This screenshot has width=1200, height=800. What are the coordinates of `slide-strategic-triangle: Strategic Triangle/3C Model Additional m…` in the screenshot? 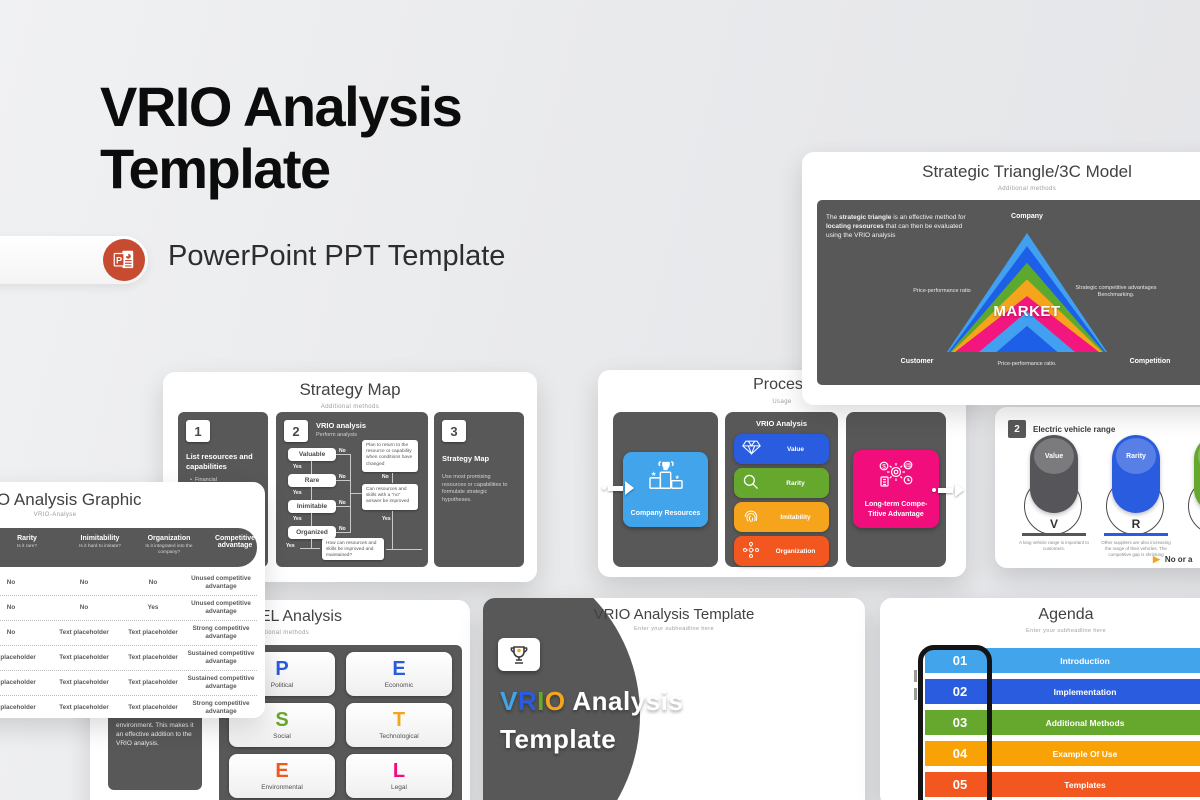 It's located at (1001, 278).